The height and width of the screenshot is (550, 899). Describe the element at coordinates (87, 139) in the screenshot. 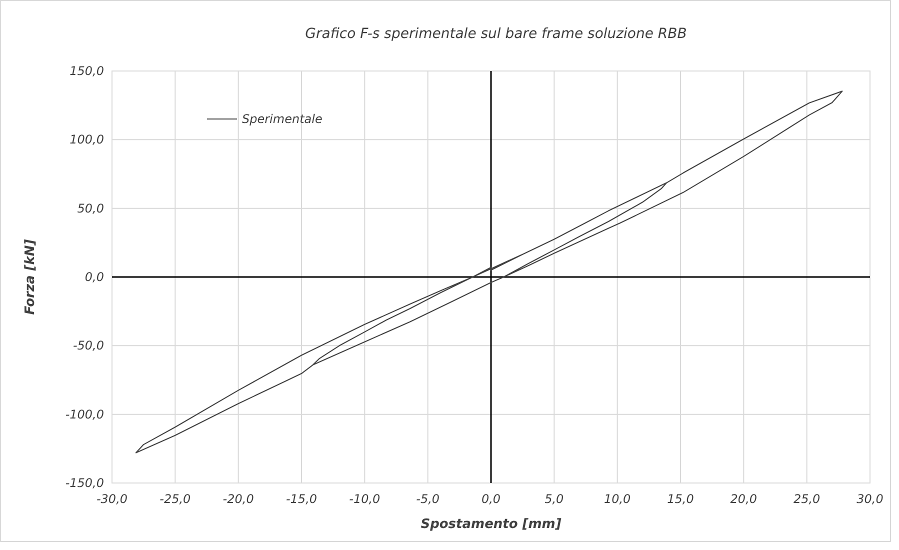

I see `y-tick-label: 100,0` at that location.